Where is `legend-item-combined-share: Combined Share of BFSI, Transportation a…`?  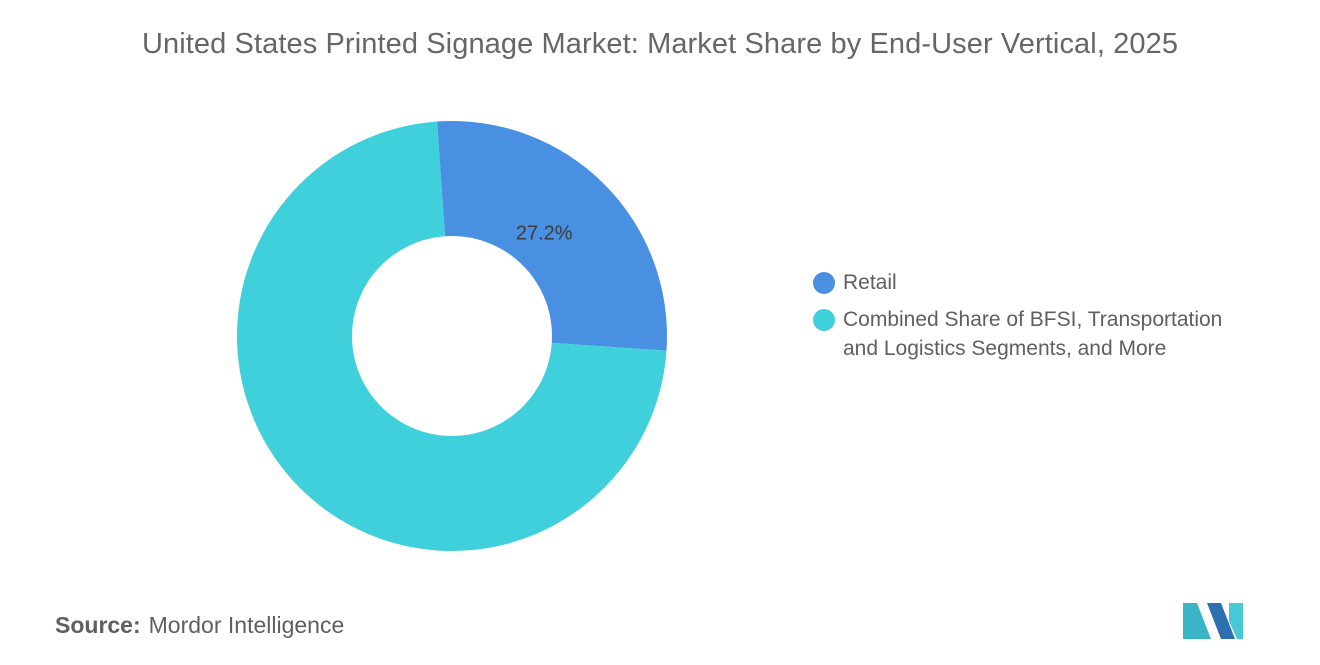
legend-item-combined-share: Combined Share of BFSI, Transportation a… is located at coordinates (1038, 335).